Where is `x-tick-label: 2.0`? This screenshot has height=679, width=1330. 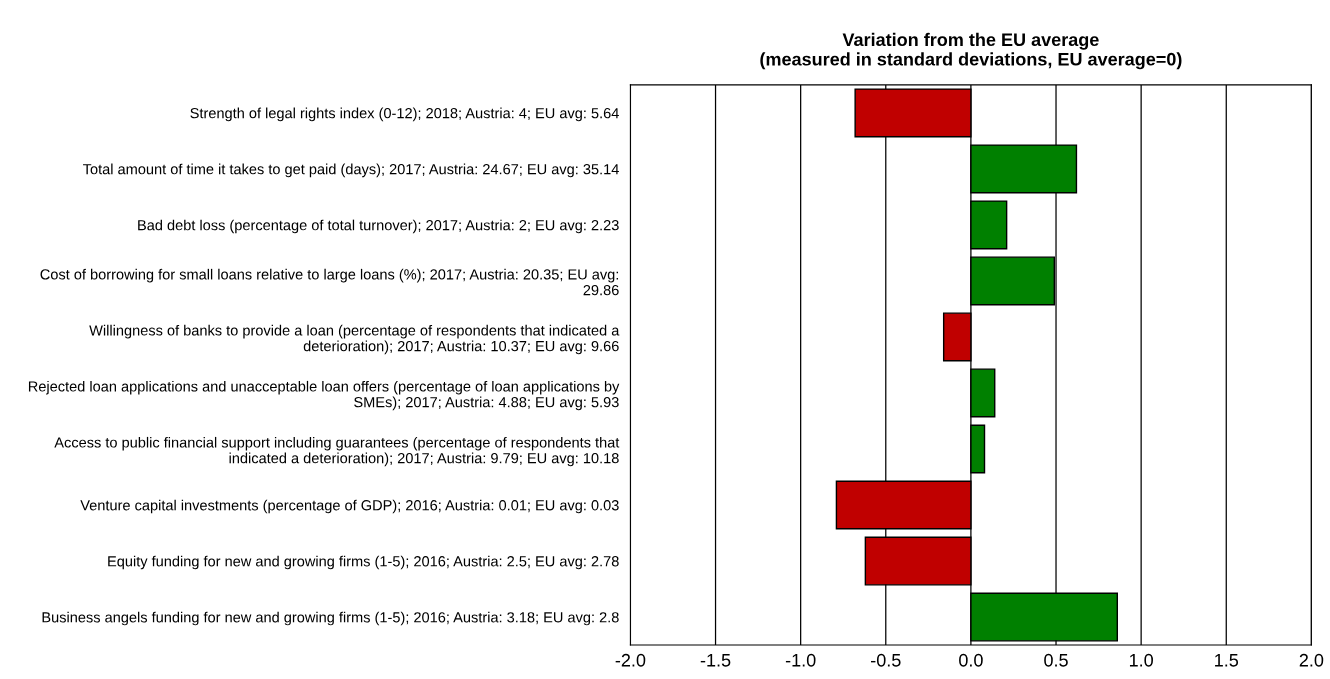 x-tick-label: 2.0 is located at coordinates (1311, 660).